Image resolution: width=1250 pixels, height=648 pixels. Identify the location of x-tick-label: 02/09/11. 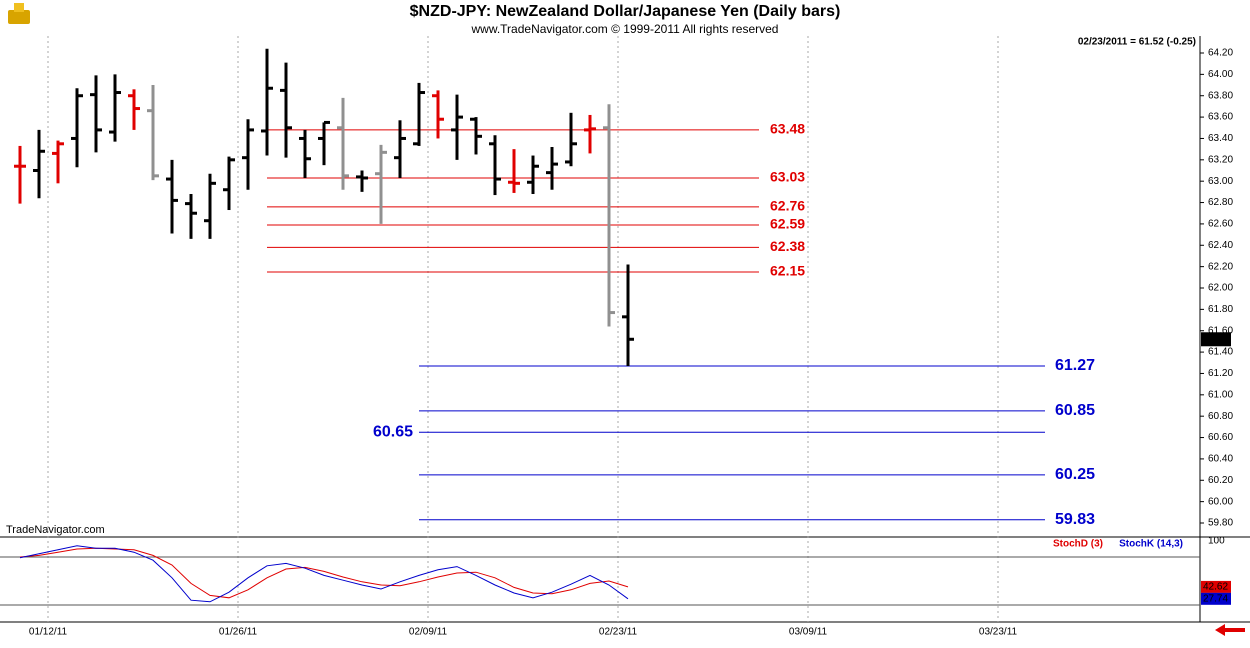
(428, 632).